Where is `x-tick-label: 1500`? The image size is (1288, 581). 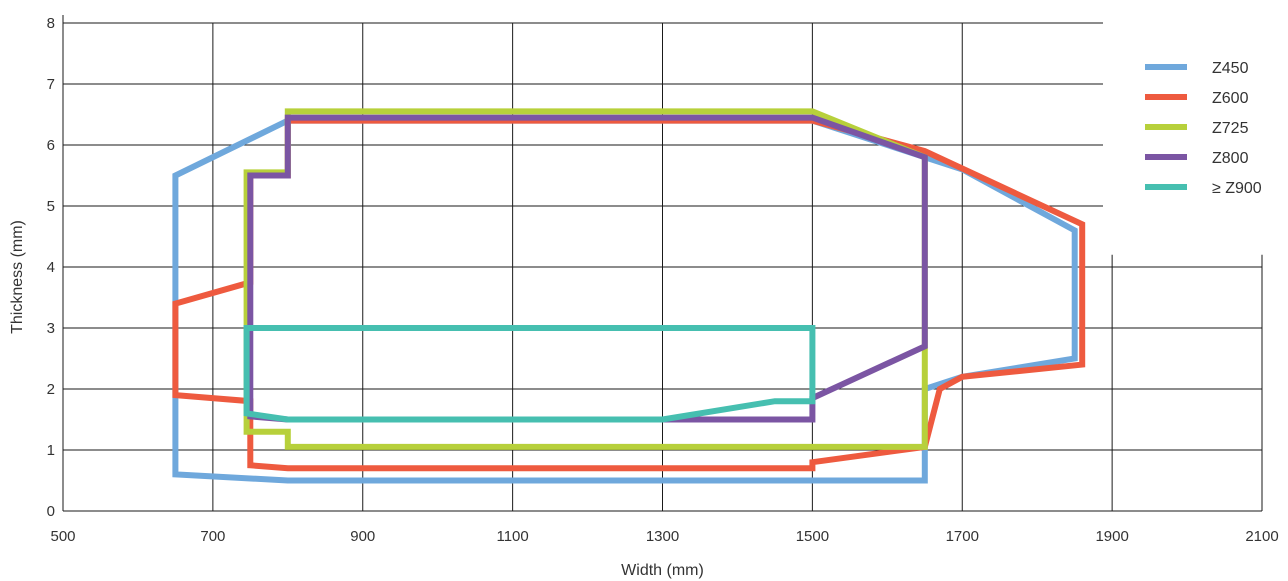 x-tick-label: 1500 is located at coordinates (812, 536).